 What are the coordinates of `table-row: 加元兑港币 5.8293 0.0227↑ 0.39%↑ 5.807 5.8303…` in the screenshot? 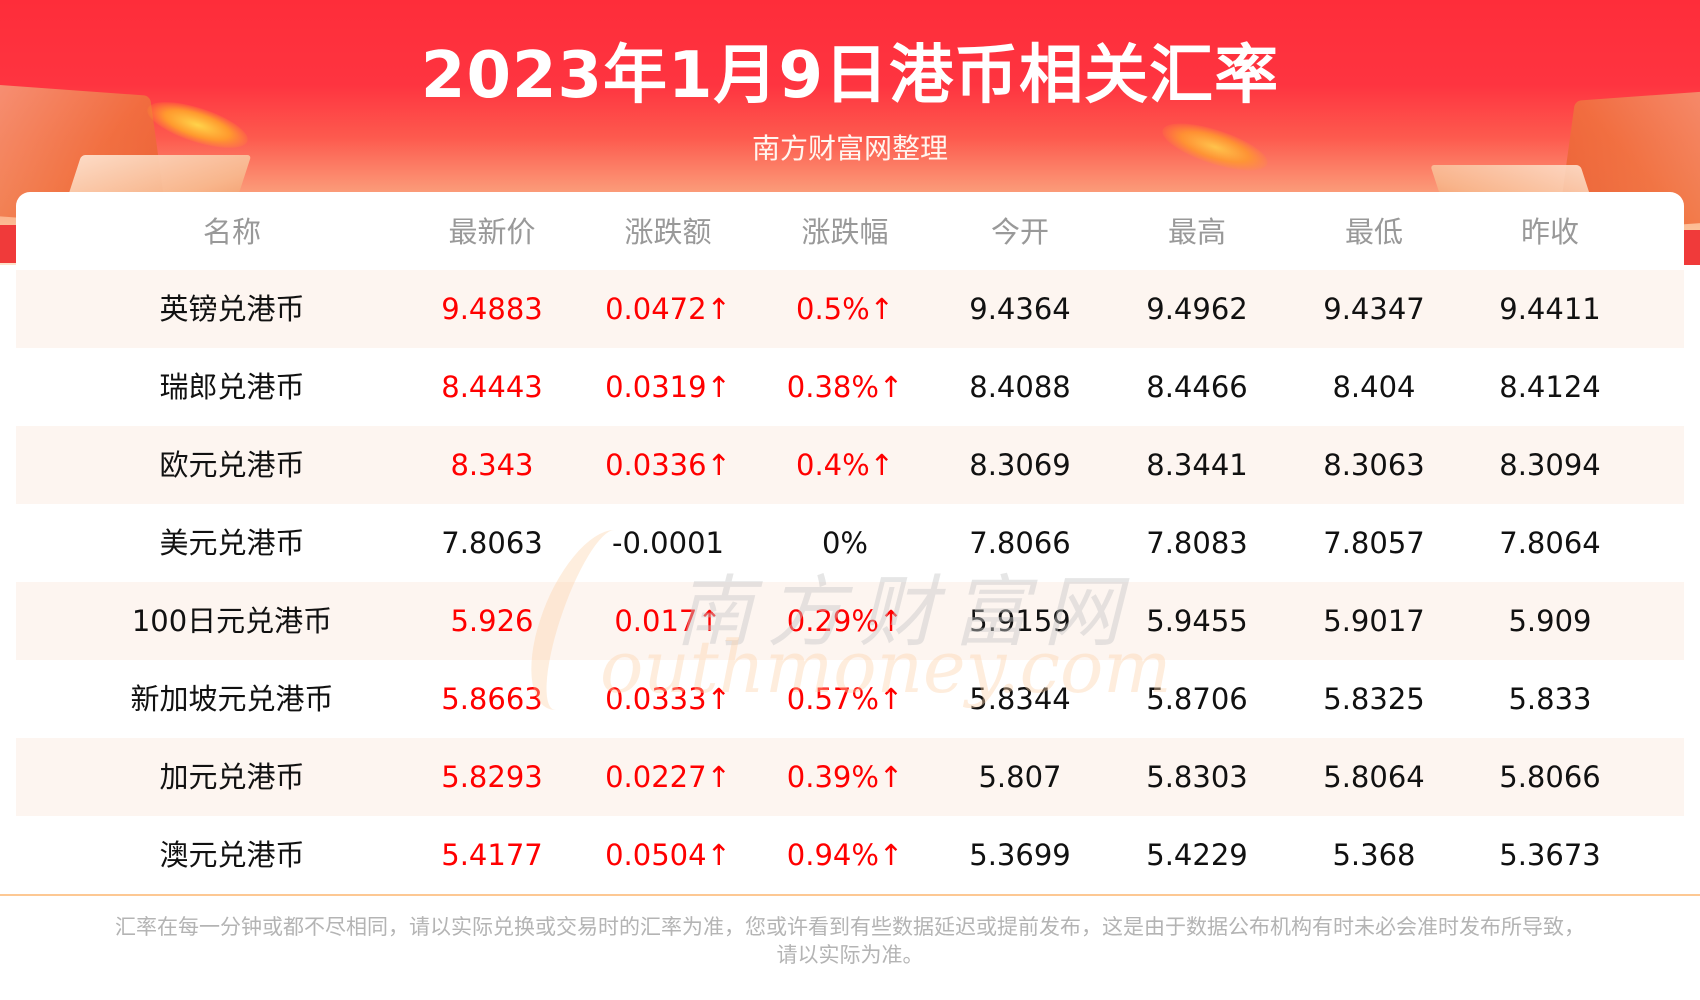 It's located at (850, 777).